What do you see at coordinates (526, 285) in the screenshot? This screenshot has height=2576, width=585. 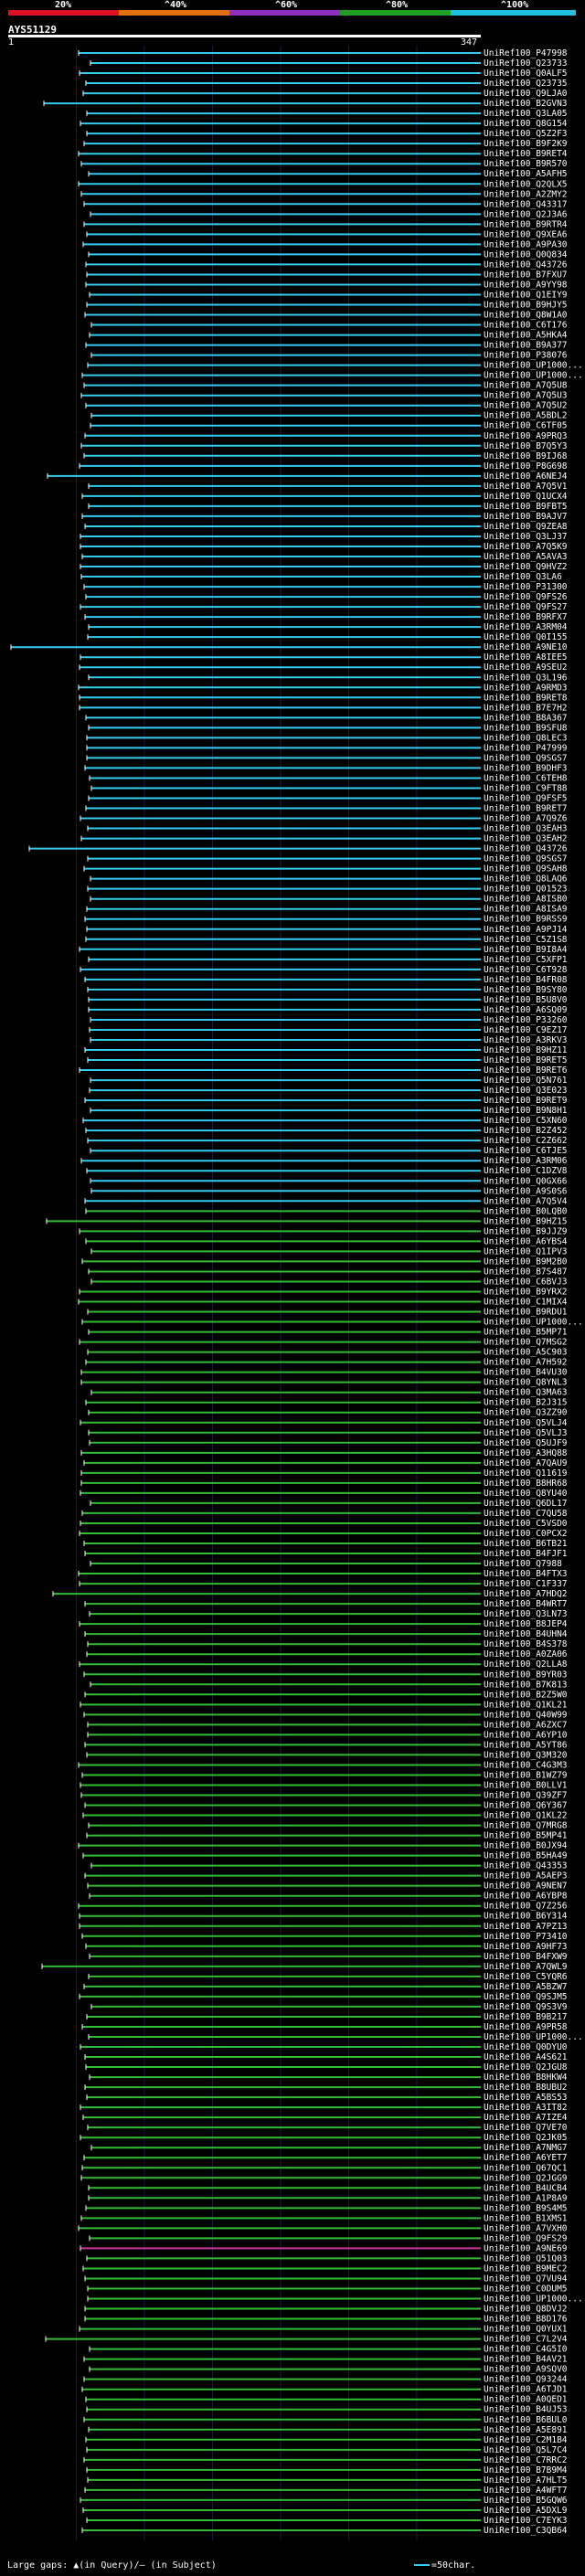 I see `hit-label: UniRef100_A9YY98` at bounding box center [526, 285].